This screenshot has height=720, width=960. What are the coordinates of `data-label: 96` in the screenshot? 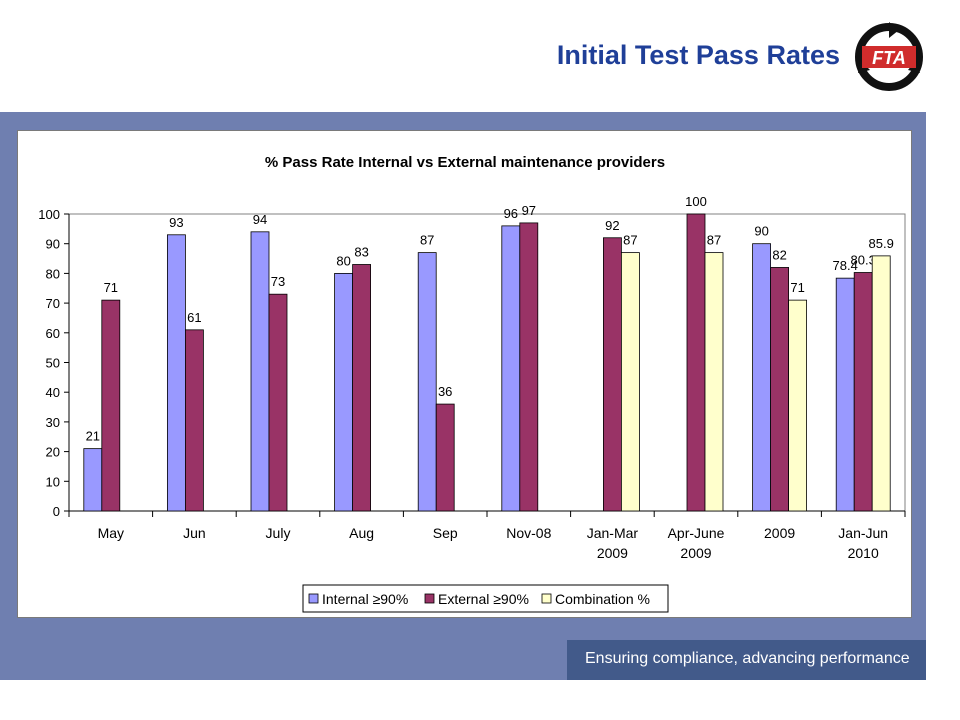 It's located at (511, 213).